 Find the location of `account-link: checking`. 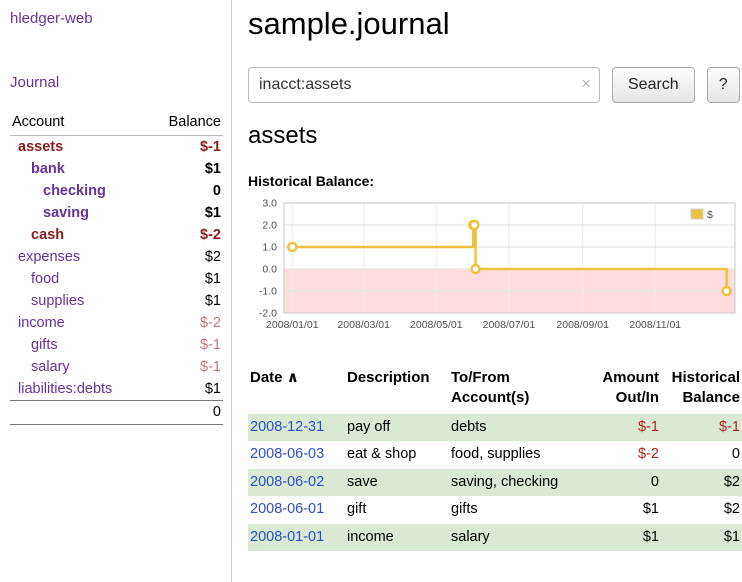

account-link: checking is located at coordinates (74, 191).